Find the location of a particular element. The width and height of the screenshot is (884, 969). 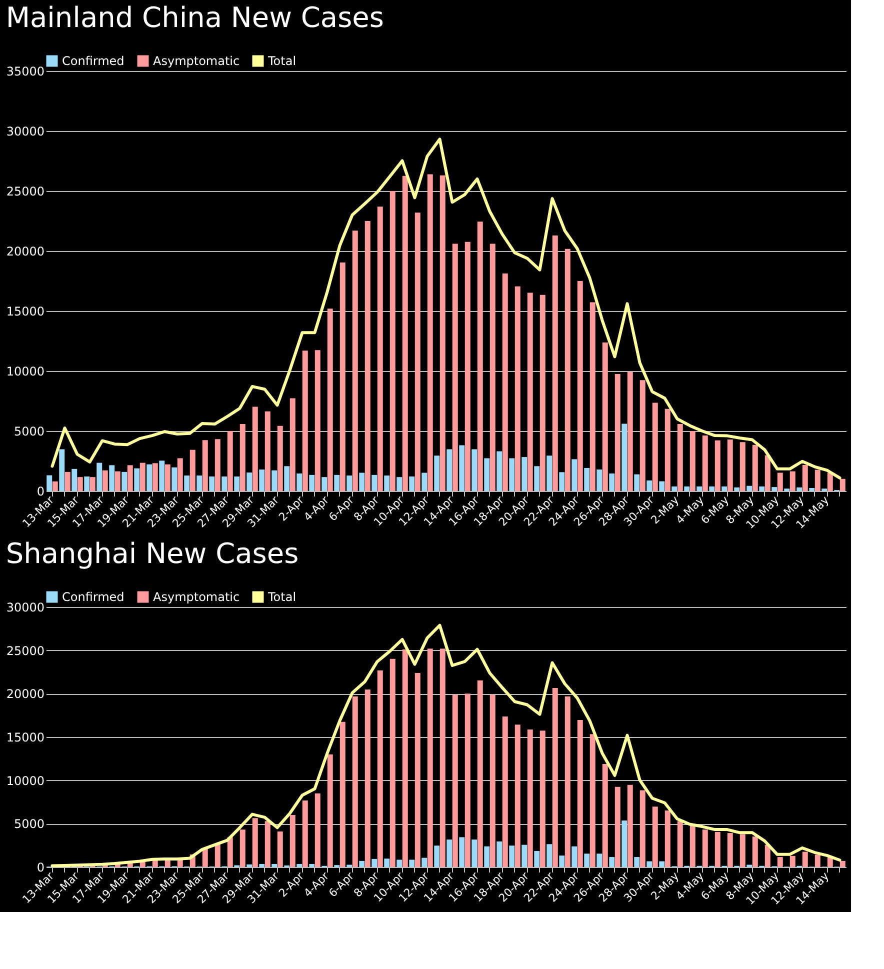

y-tick-label: 35000 is located at coordinates (25, 71).